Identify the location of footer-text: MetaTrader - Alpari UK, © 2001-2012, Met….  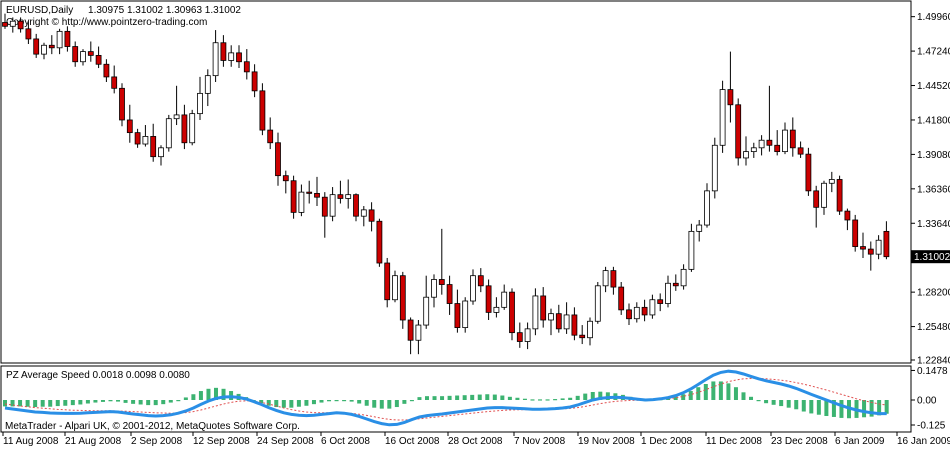
(152, 426).